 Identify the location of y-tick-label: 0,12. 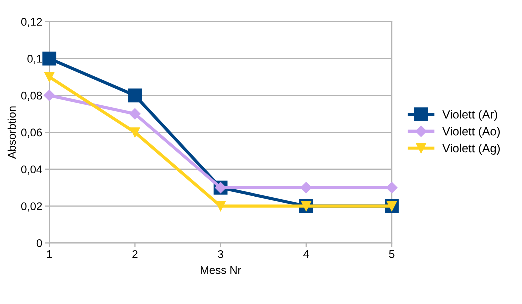
(31, 23).